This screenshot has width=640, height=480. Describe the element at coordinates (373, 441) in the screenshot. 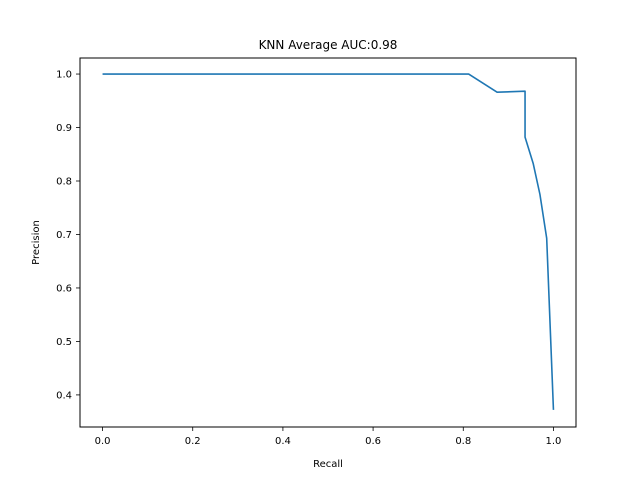

I see `x-tick-label: 0.6` at that location.